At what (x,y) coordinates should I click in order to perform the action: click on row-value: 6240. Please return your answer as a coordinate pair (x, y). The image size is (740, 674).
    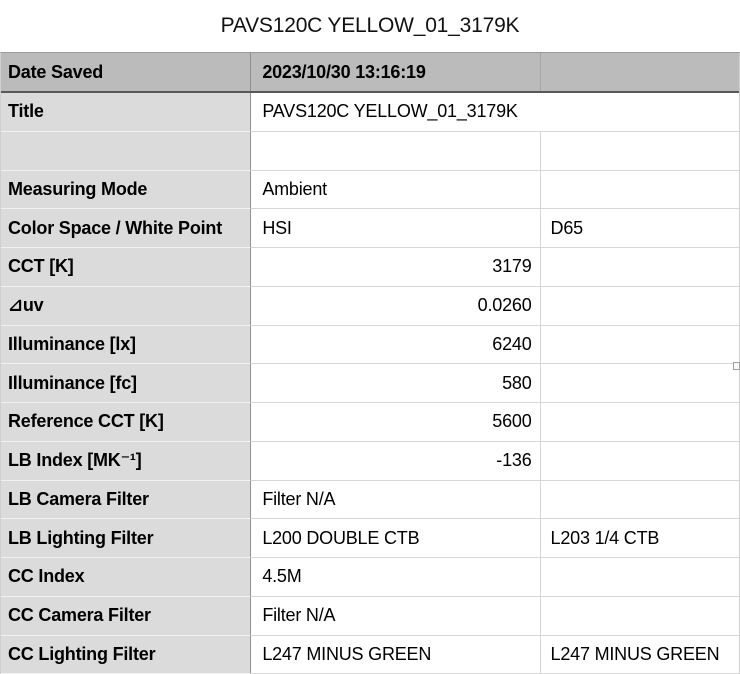
    Looking at the image, I should click on (395, 345).